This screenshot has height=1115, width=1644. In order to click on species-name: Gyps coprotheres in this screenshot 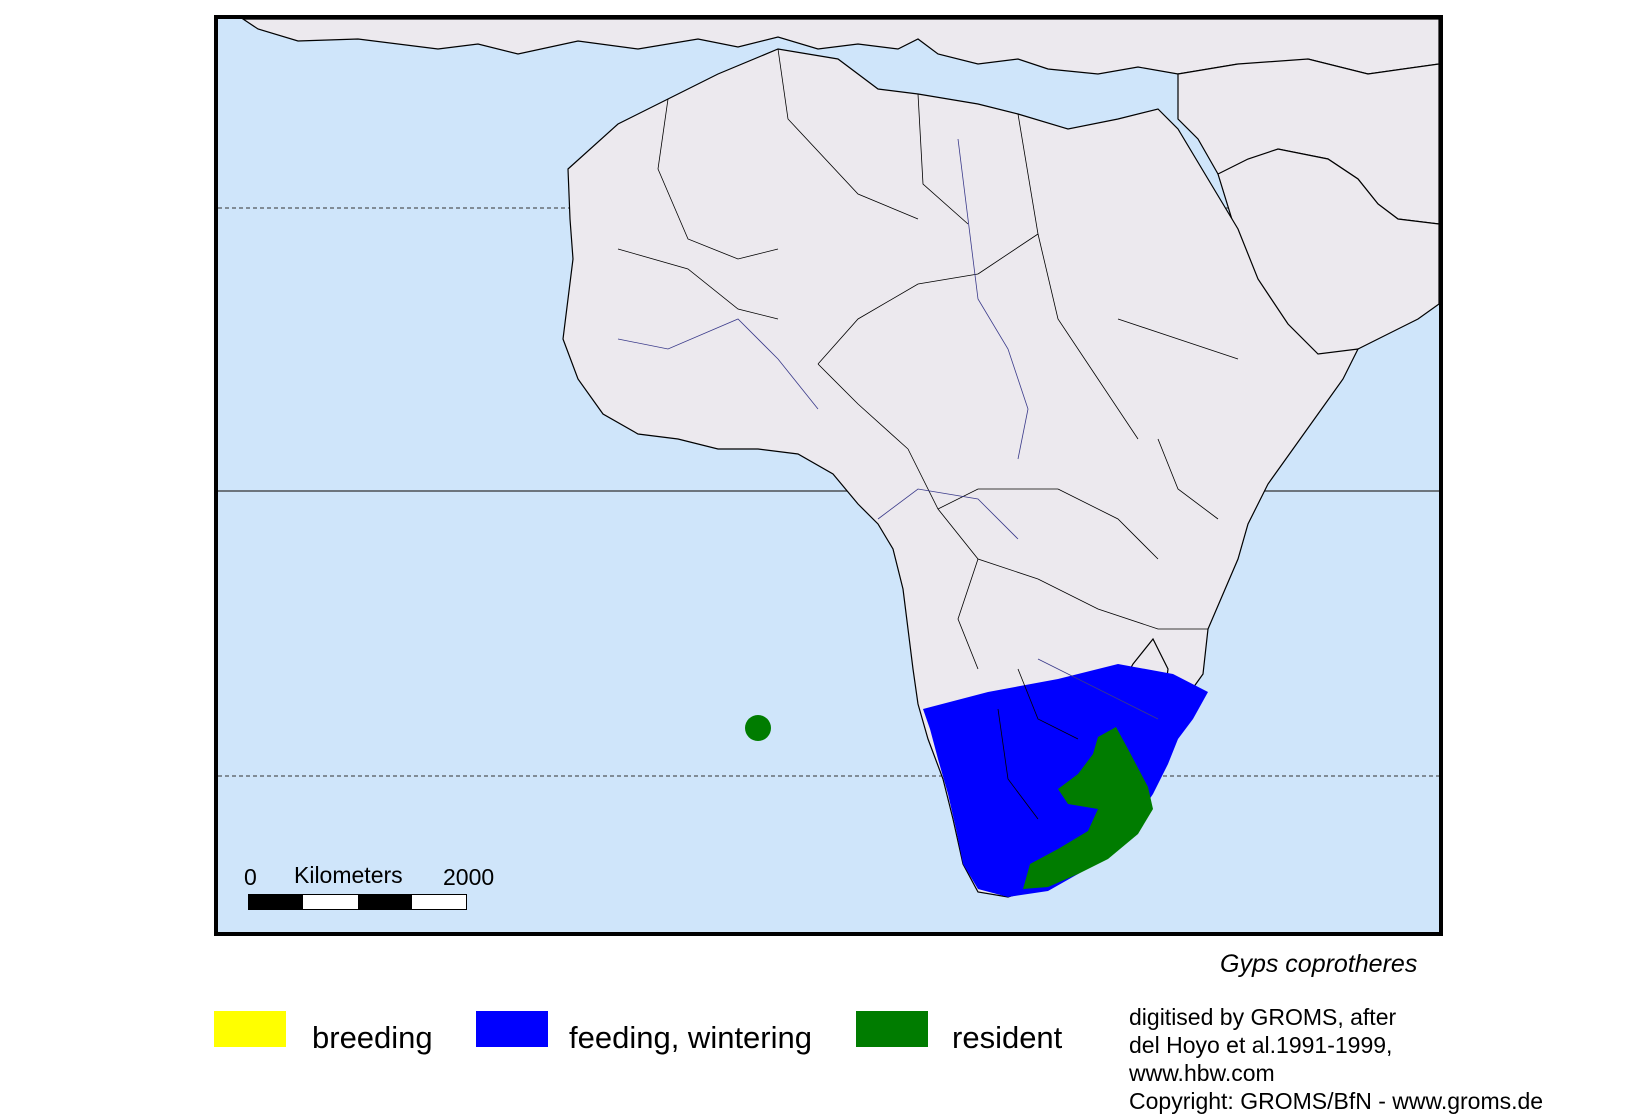, I will do `click(1319, 964)`.